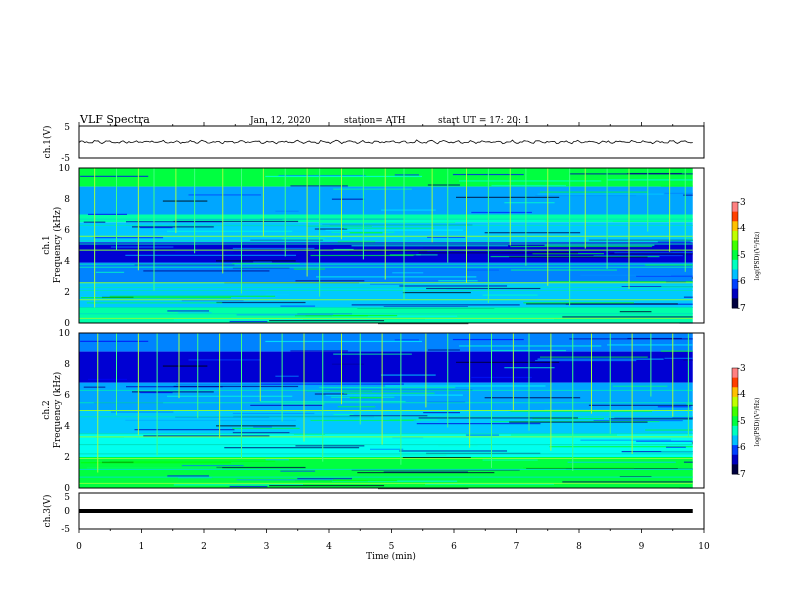  Describe the element at coordinates (741, 395) in the screenshot. I see `ch2-cbtick-m4: -4` at that location.